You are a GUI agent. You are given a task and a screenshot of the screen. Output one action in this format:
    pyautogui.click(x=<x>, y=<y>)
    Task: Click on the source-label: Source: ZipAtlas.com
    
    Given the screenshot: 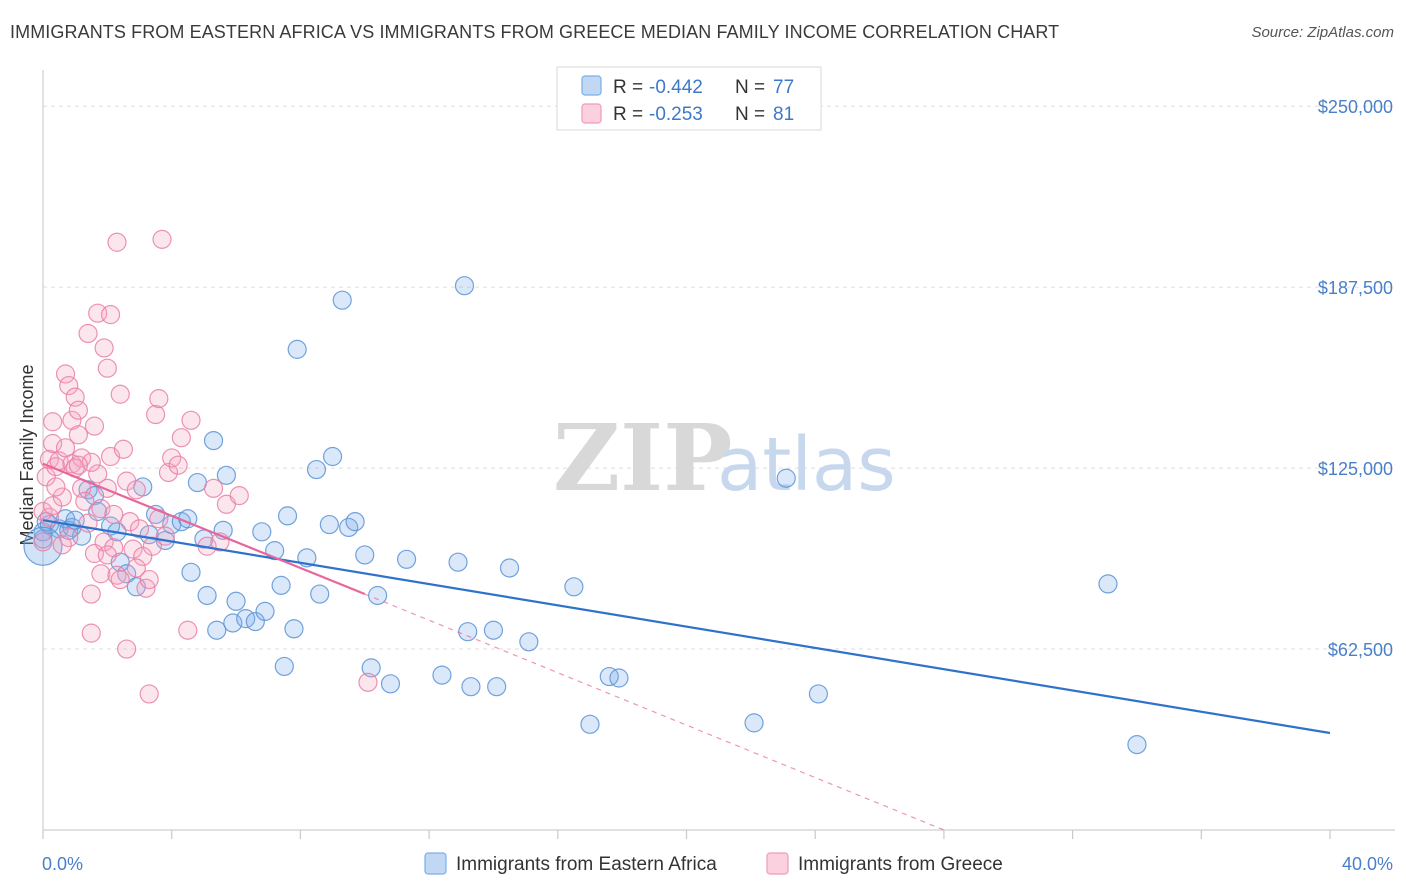 What is the action you would take?
    pyautogui.click(x=1322, y=32)
    